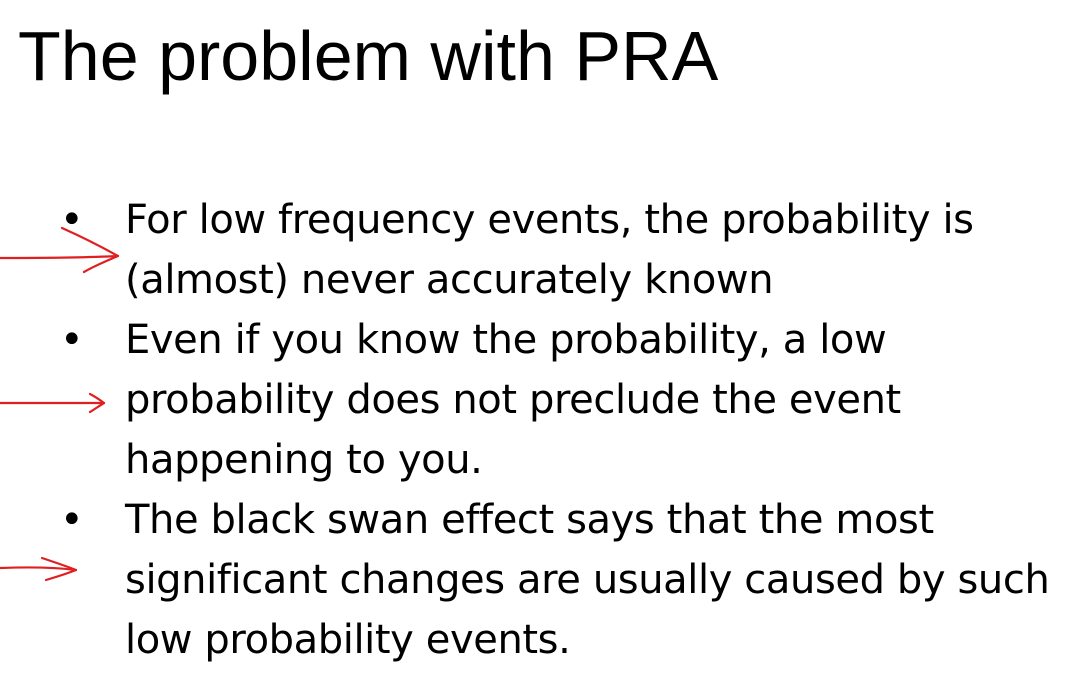  What do you see at coordinates (368, 56) in the screenshot?
I see `slide-title: The problem with PRA` at bounding box center [368, 56].